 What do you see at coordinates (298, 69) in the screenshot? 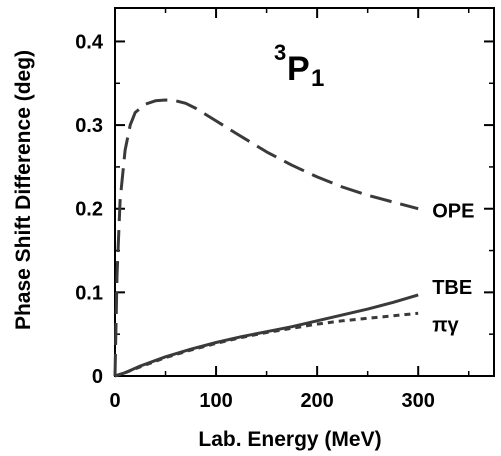
I see `chart-title-main: P` at bounding box center [298, 69].